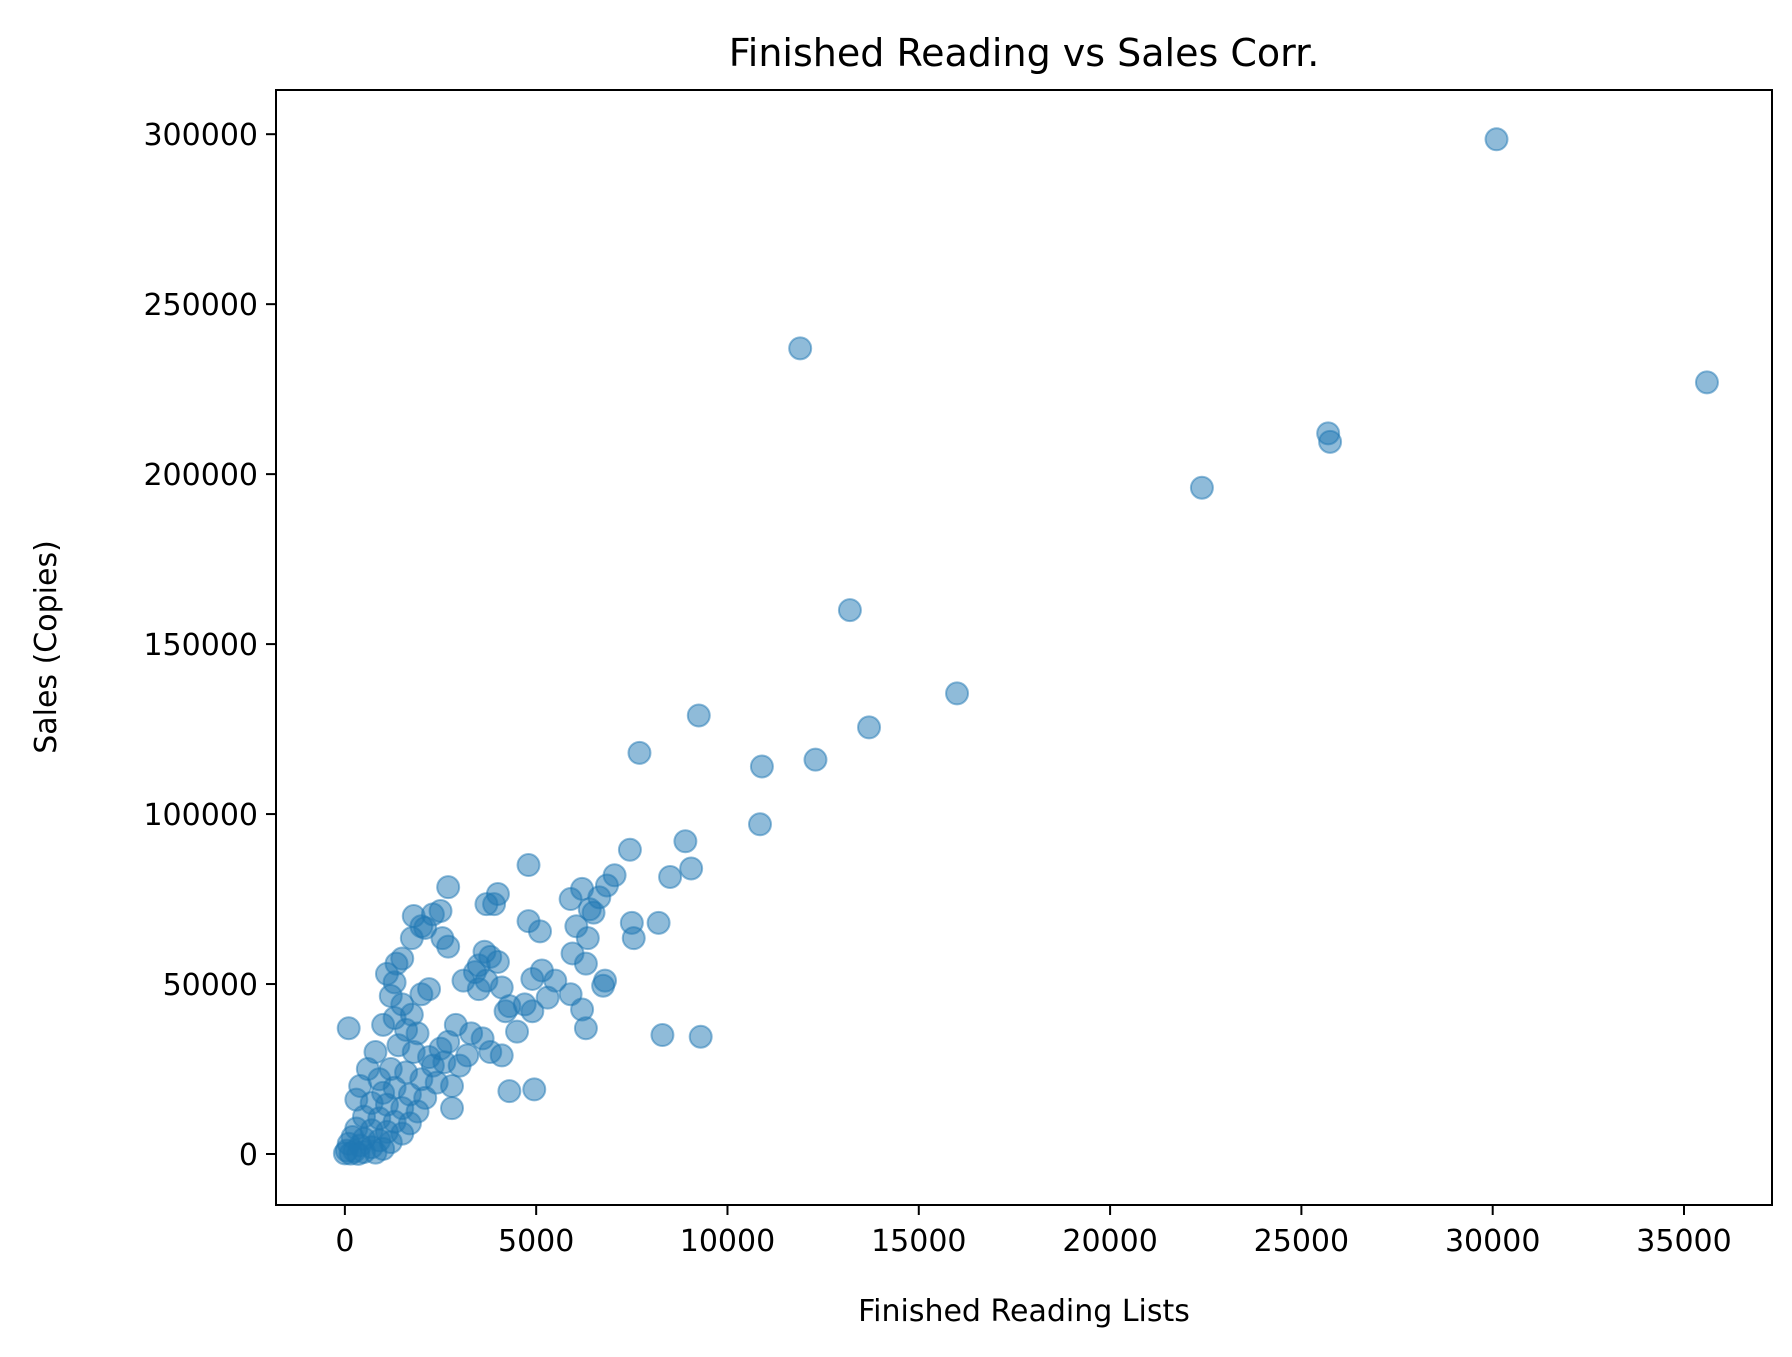 The image size is (1792, 1357). What do you see at coordinates (727, 1241) in the screenshot?
I see `x-tick-label: 10000` at bounding box center [727, 1241].